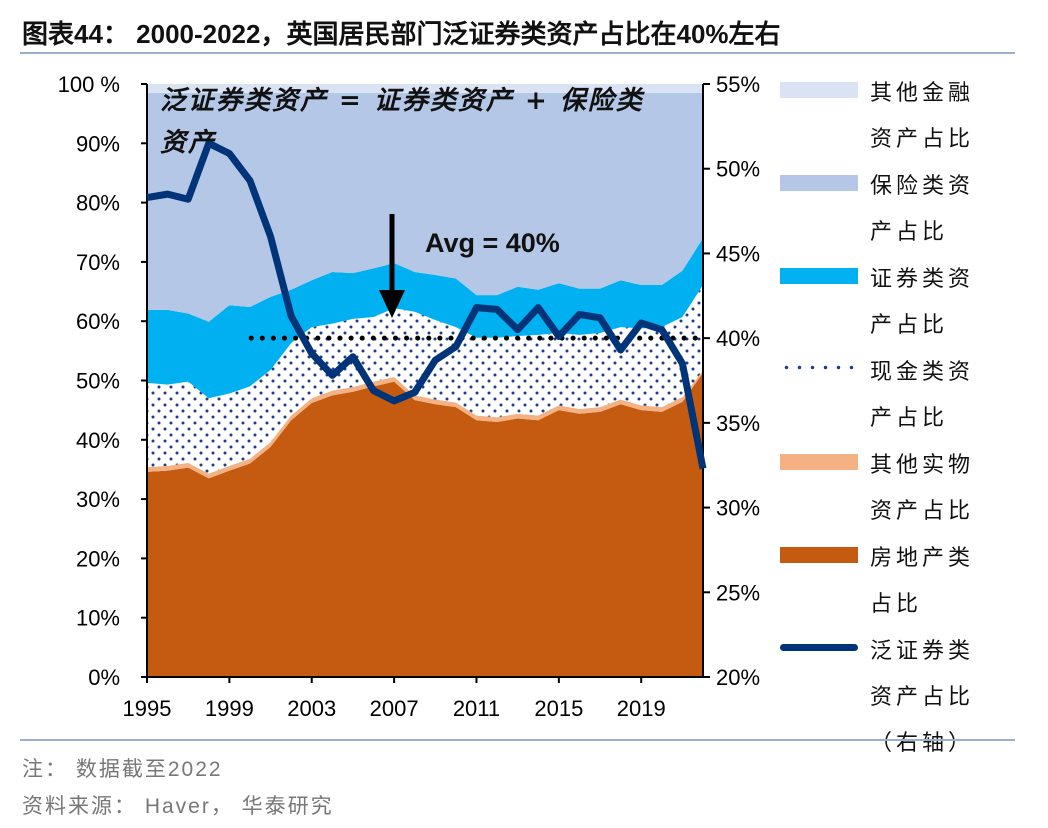  I want to click on right-tick-label: 25%, so click(738, 592).